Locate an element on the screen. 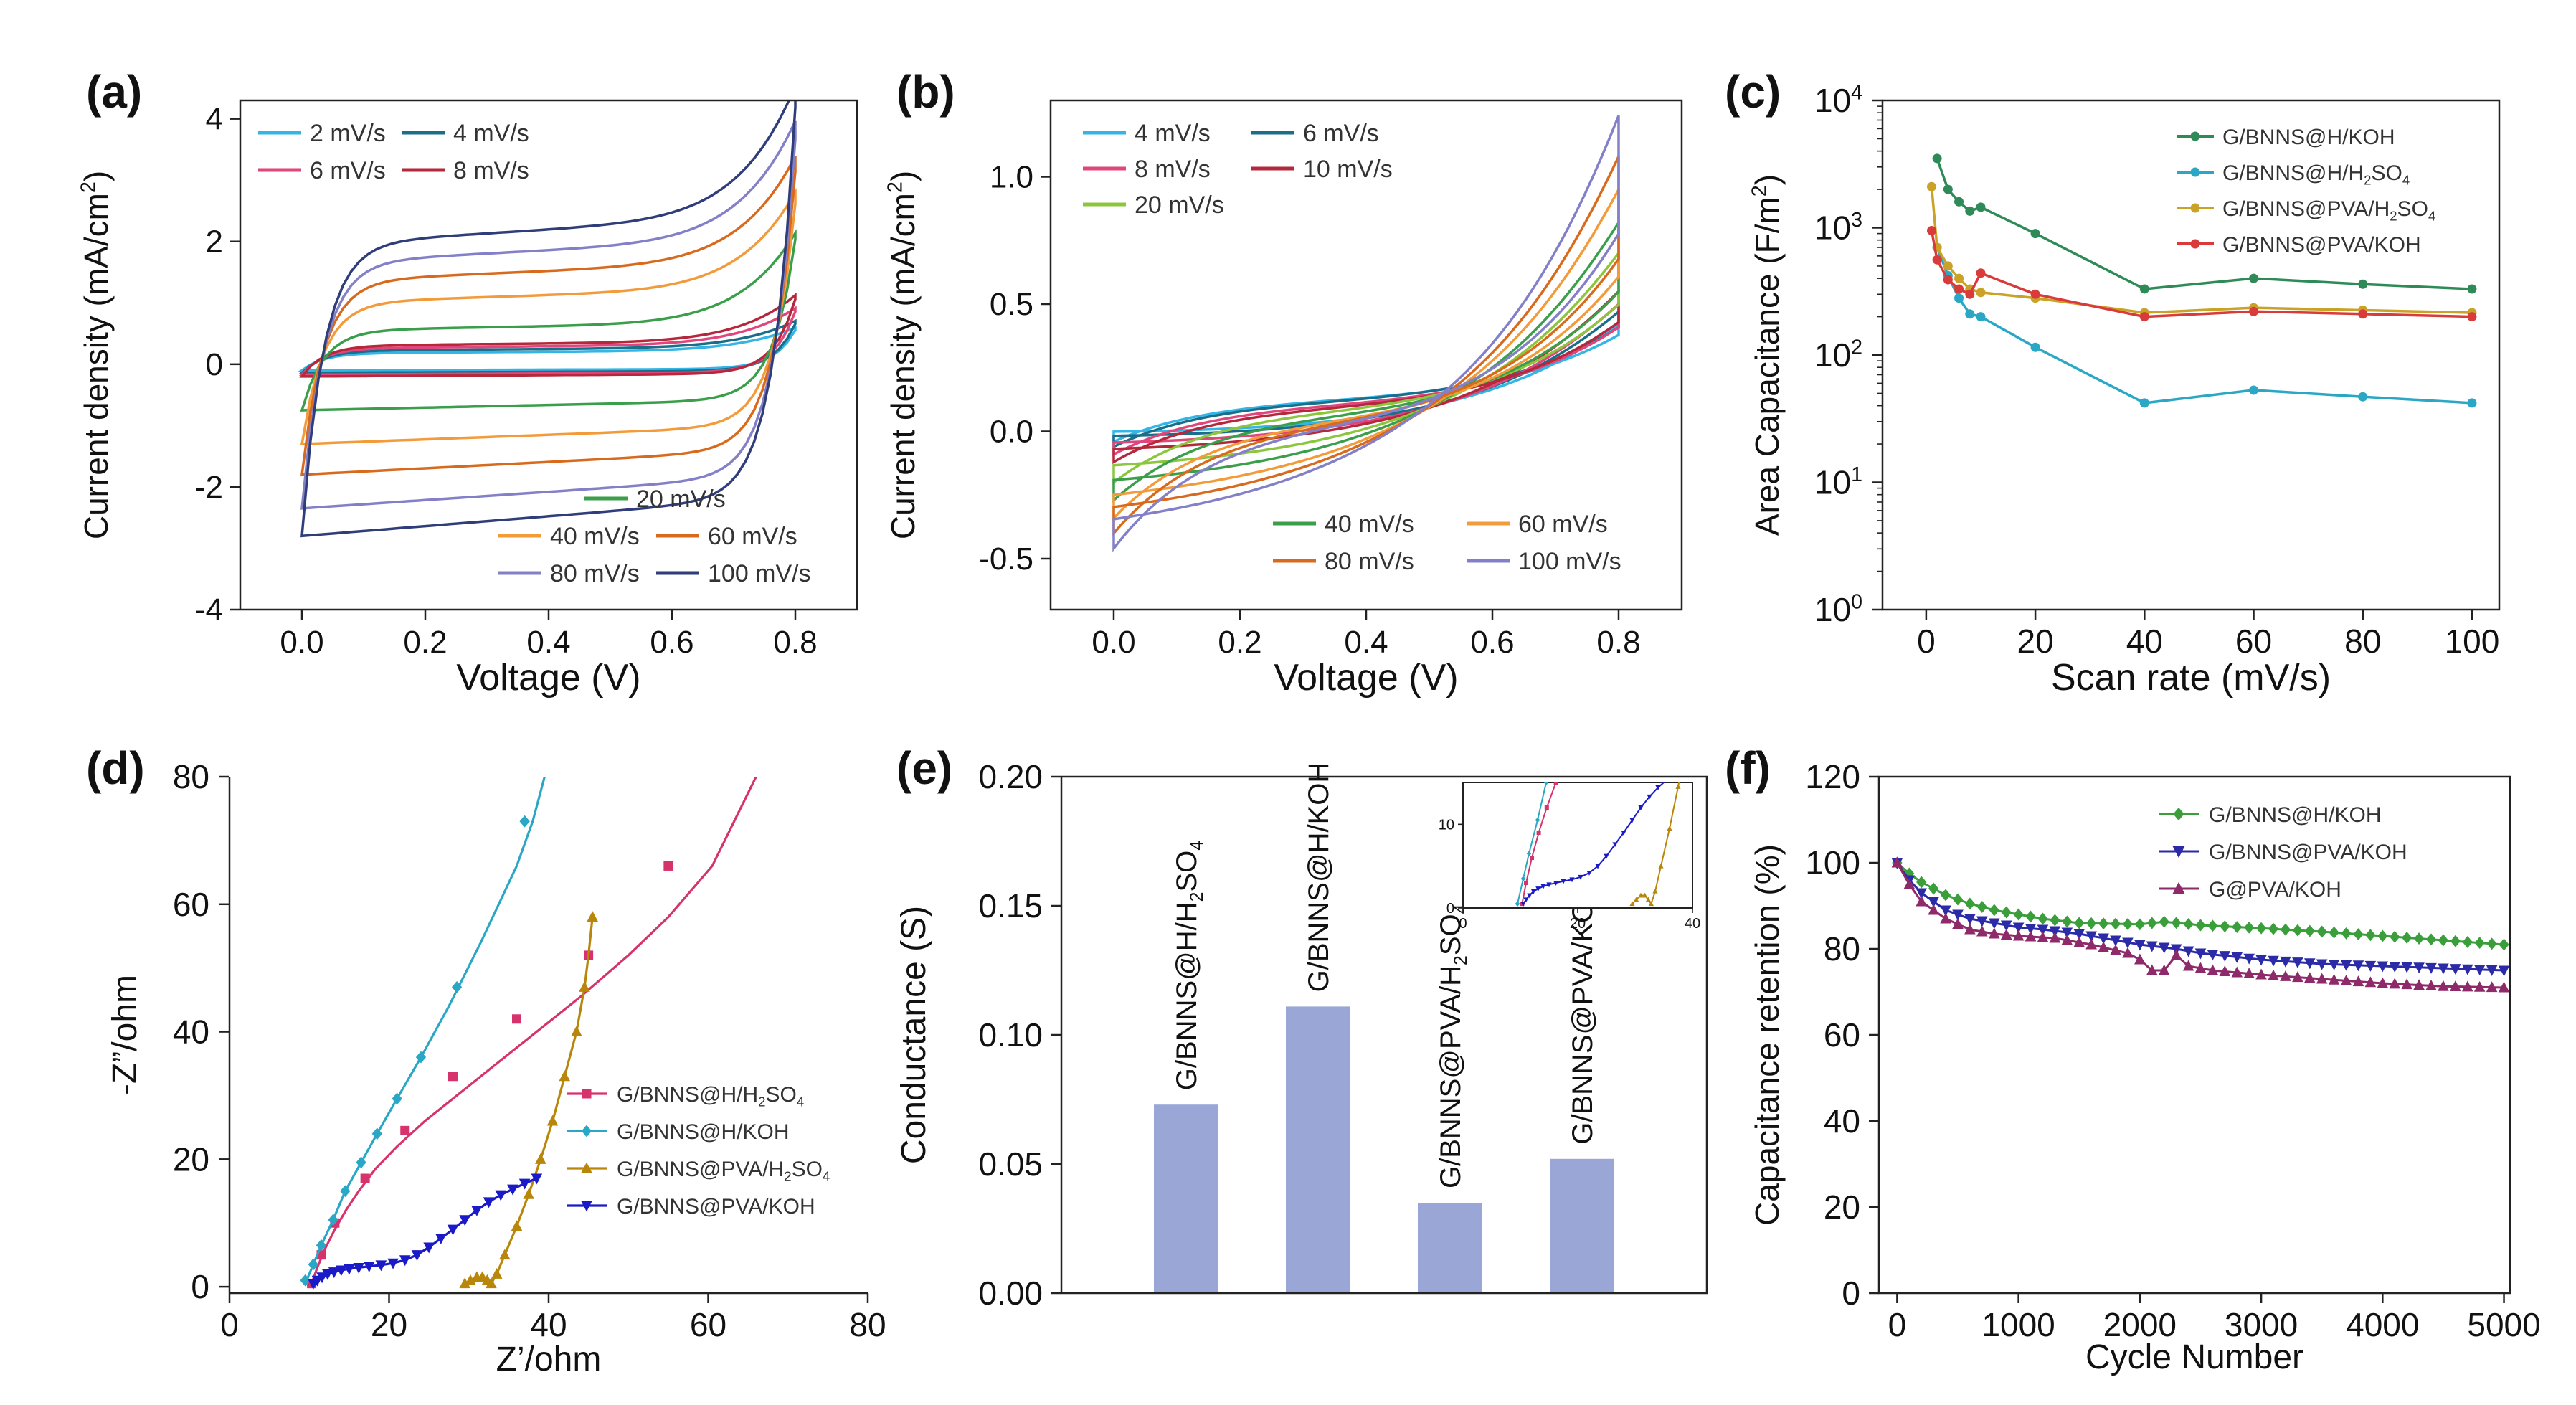  y-tick-label: 0.00 is located at coordinates (1010, 1293).